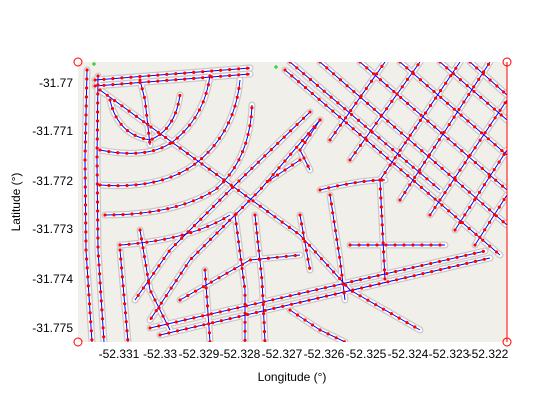 This screenshot has width=560, height=420. What do you see at coordinates (52, 131) in the screenshot?
I see `y-tick-label: -31.771` at bounding box center [52, 131].